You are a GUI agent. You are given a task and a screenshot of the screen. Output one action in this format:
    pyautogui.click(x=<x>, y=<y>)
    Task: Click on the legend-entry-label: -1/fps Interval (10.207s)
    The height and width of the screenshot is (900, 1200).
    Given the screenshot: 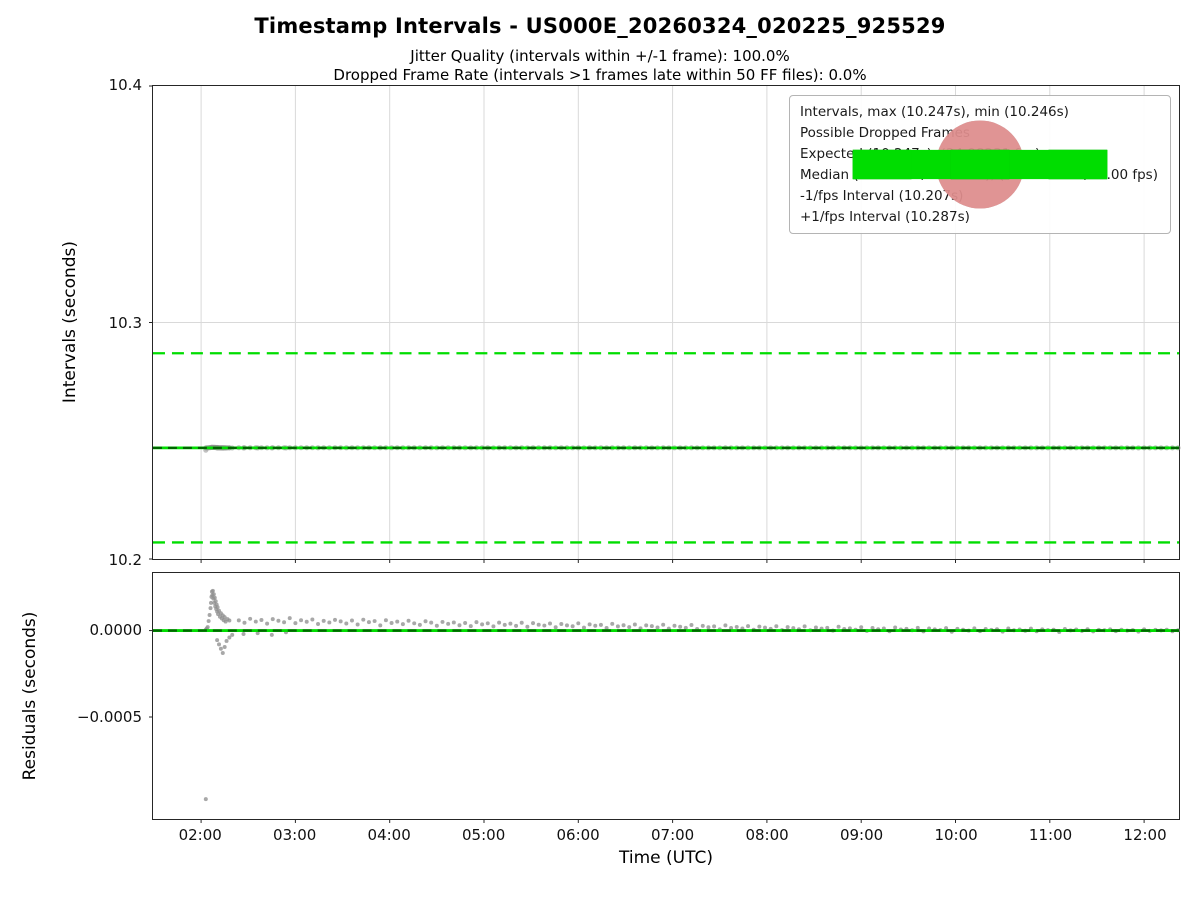 What is the action you would take?
    pyautogui.click(x=881, y=196)
    